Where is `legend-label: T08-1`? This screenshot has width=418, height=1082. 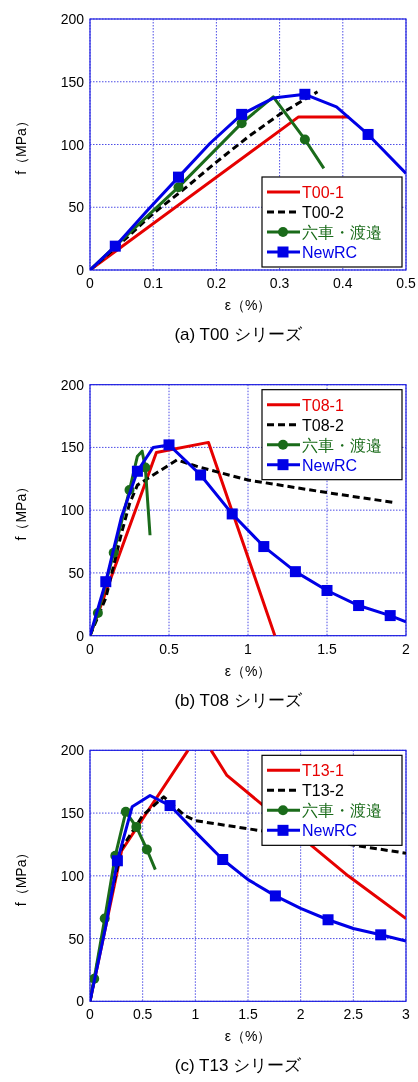
legend-label: T08-1 is located at coordinates (323, 405).